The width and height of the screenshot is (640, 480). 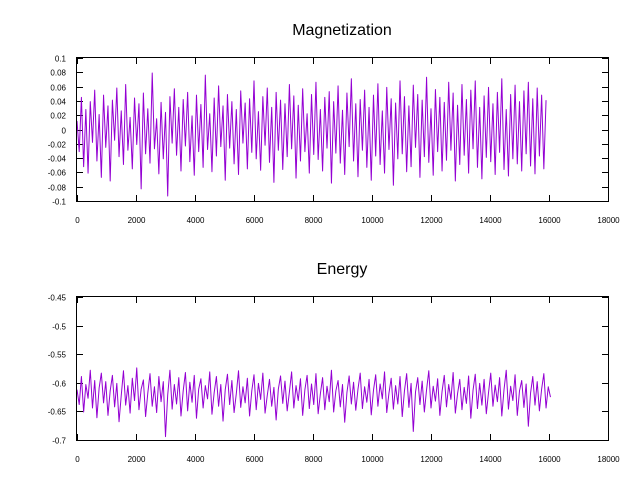 I want to click on magnetization-x-tick-label: 16000, so click(x=549, y=220).